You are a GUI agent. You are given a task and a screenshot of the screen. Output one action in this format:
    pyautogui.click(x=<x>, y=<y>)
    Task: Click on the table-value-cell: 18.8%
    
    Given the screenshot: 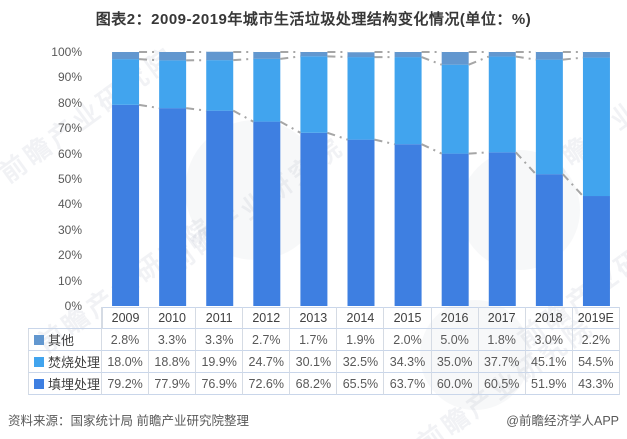 What is the action you would take?
    pyautogui.click(x=173, y=362)
    